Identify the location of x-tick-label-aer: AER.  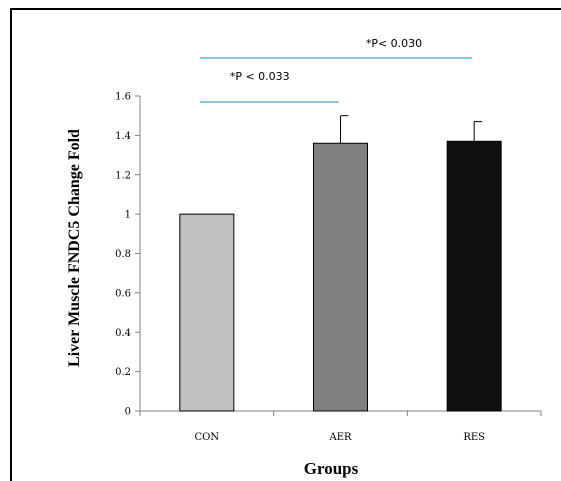
(340, 437).